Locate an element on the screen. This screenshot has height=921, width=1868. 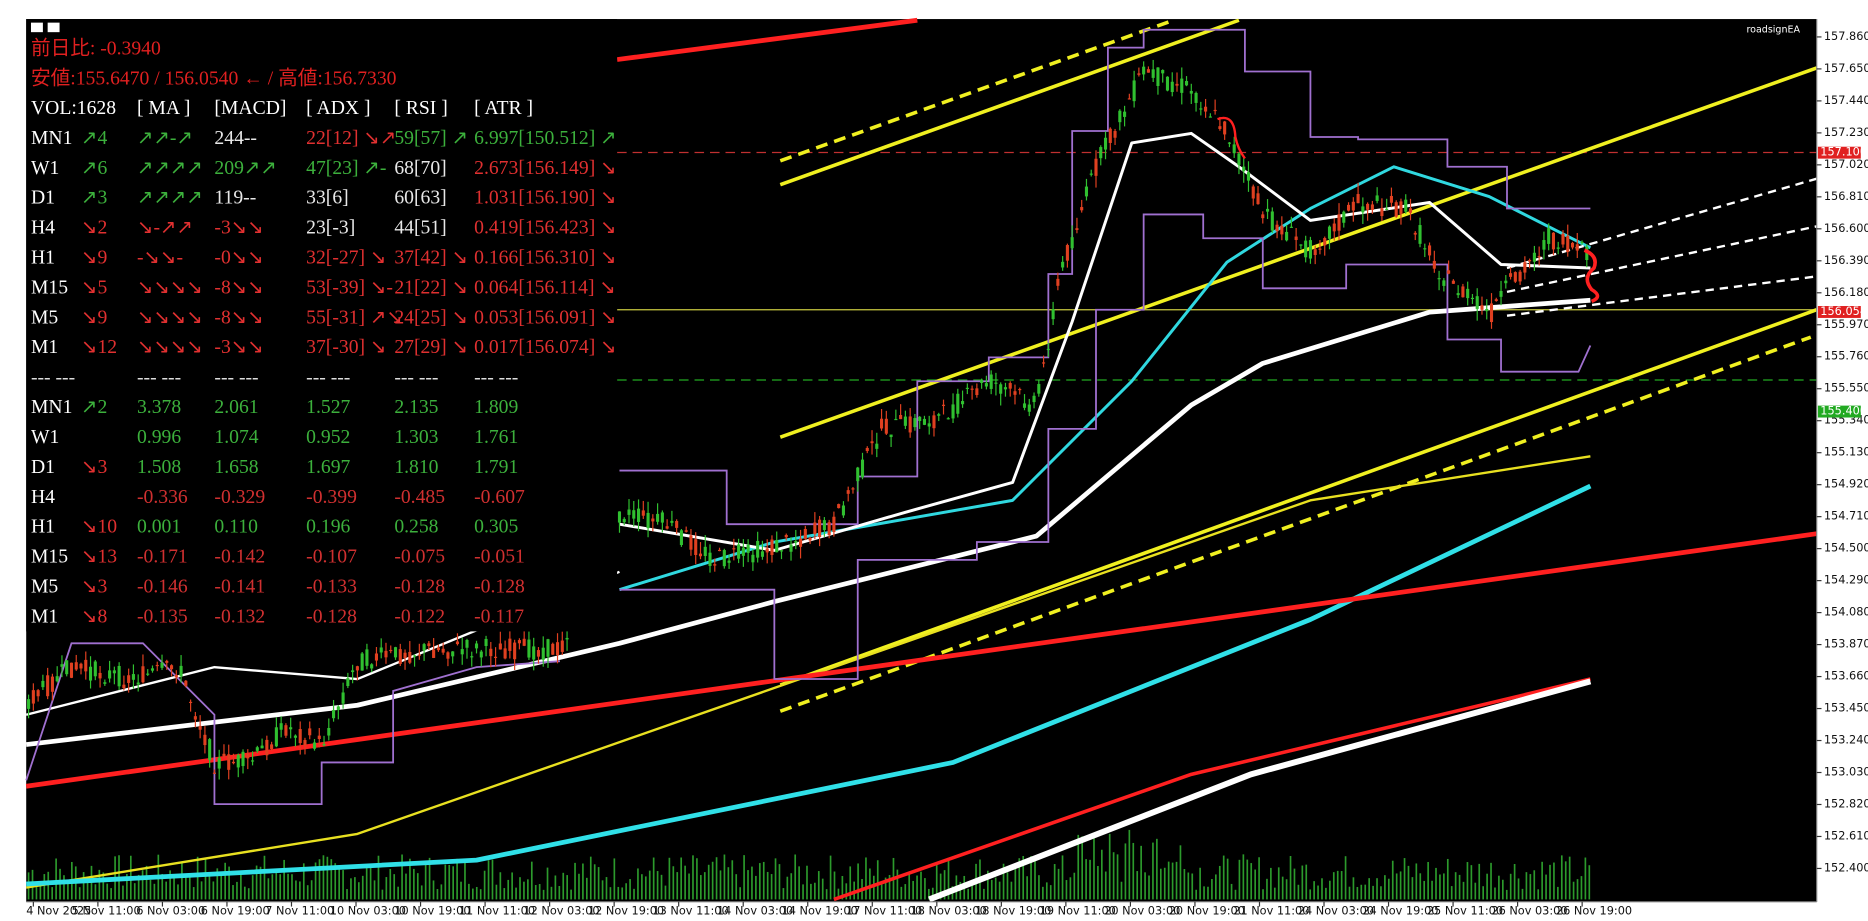
price-label: 157.020 is located at coordinates (1846, 164).